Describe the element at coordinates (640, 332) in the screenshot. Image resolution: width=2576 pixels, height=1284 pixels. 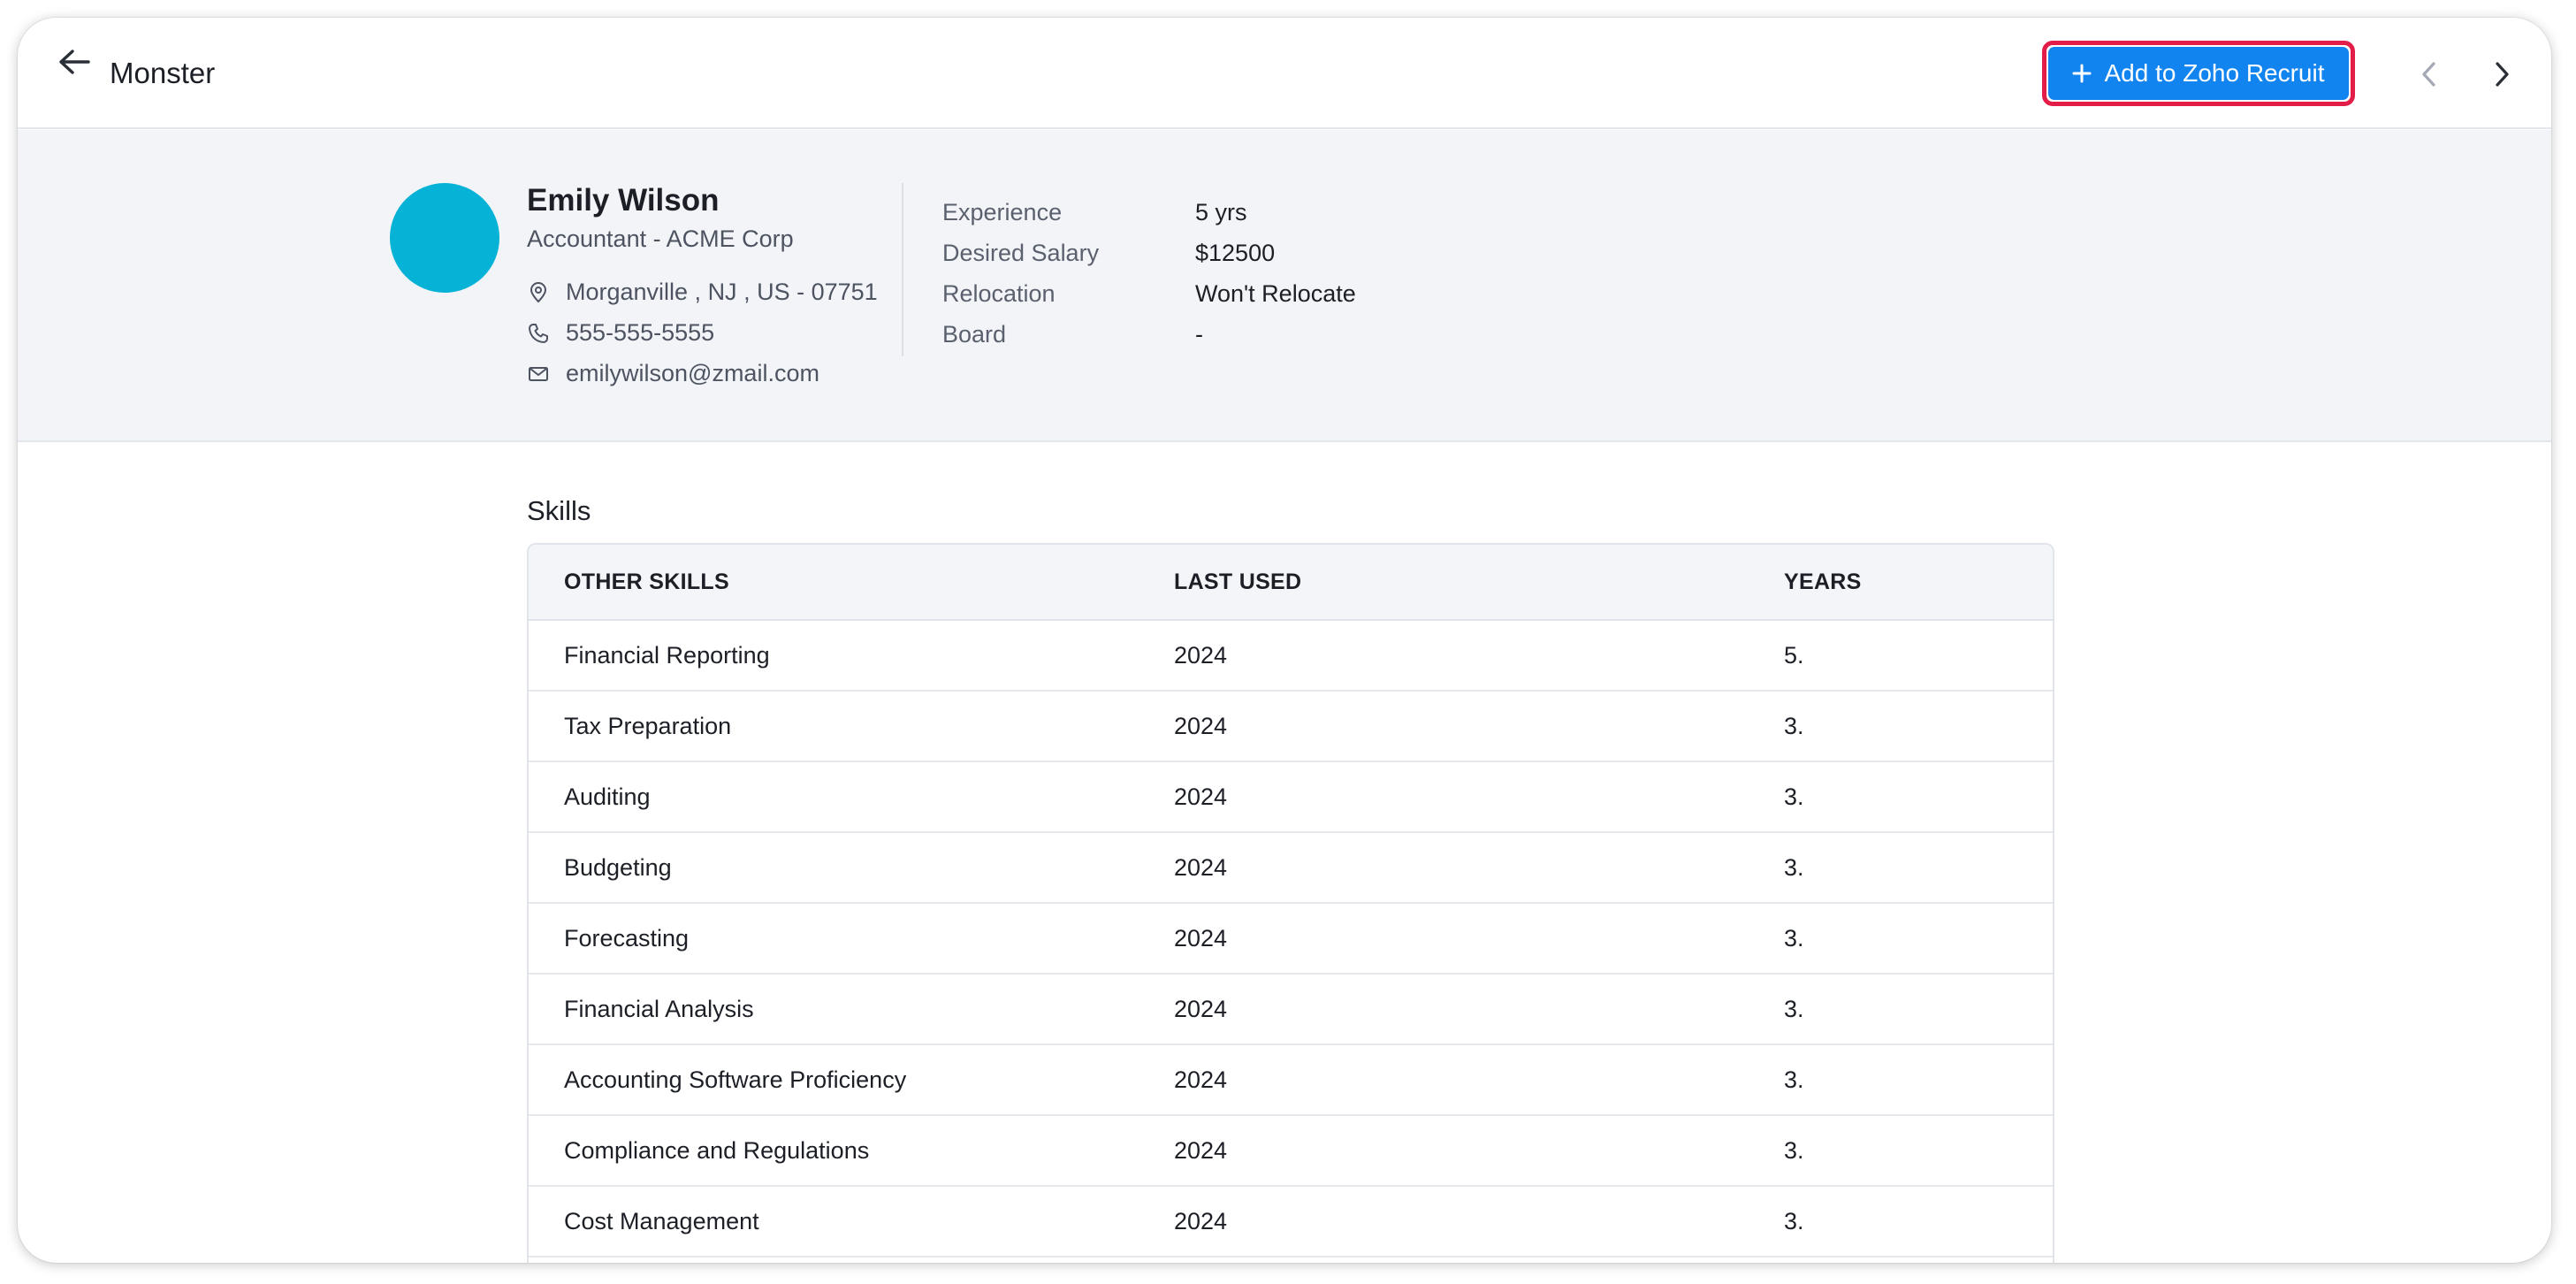
I see `candidate-phone: 555-555-5555` at that location.